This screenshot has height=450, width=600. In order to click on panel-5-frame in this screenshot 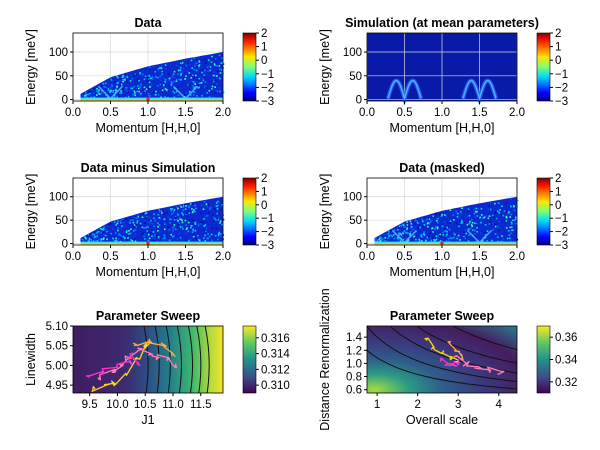, I will do `click(442, 359)`.